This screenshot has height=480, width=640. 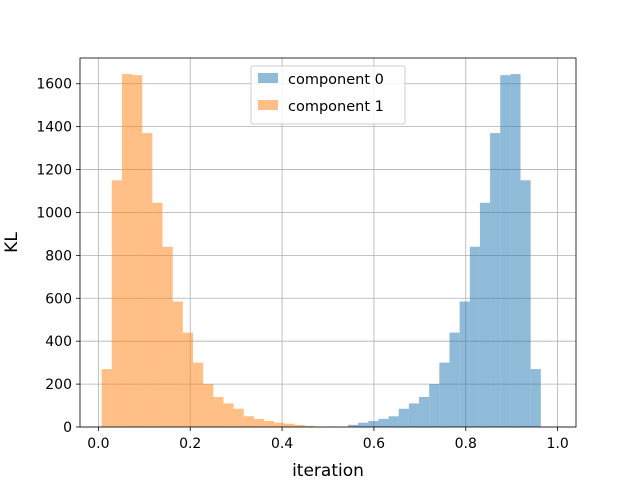 I want to click on legend-label-component-1: component 1, so click(x=336, y=107).